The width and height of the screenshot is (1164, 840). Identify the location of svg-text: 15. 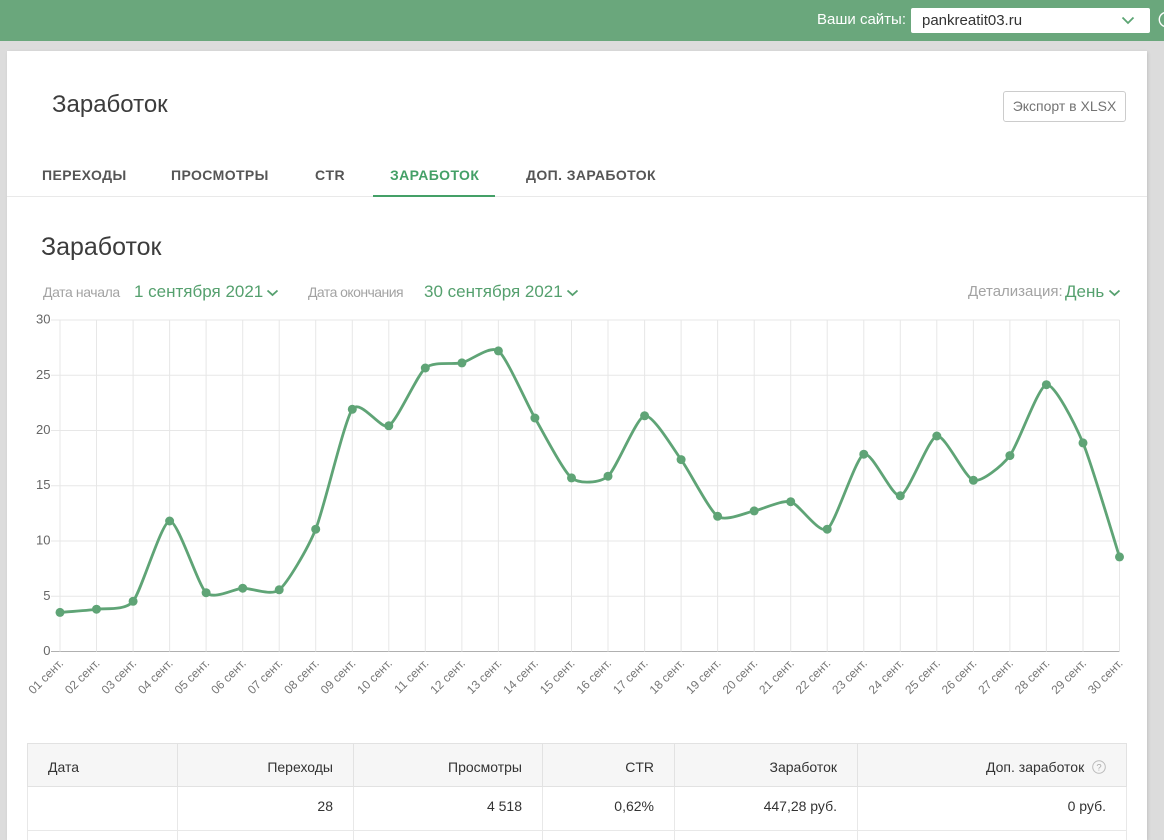
(43, 484).